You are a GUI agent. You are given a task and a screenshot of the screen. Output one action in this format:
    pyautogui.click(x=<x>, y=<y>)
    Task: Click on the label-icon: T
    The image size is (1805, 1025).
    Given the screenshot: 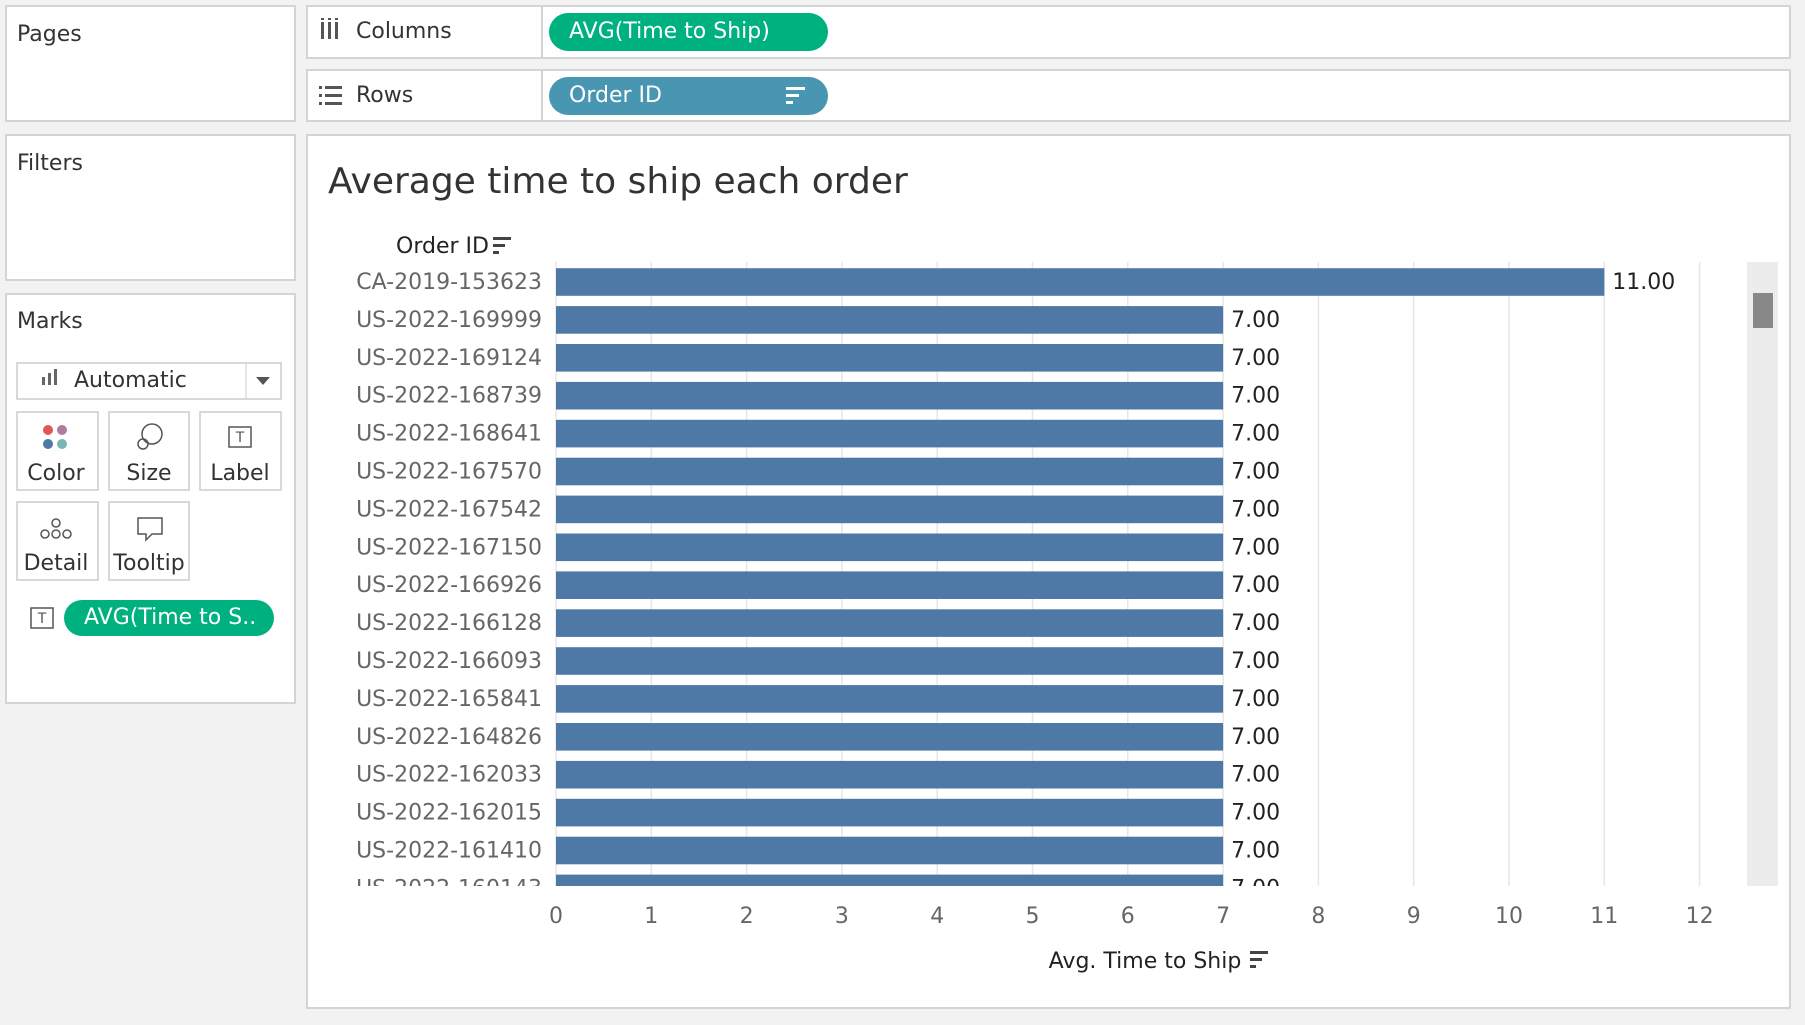 What is the action you would take?
    pyautogui.click(x=240, y=437)
    